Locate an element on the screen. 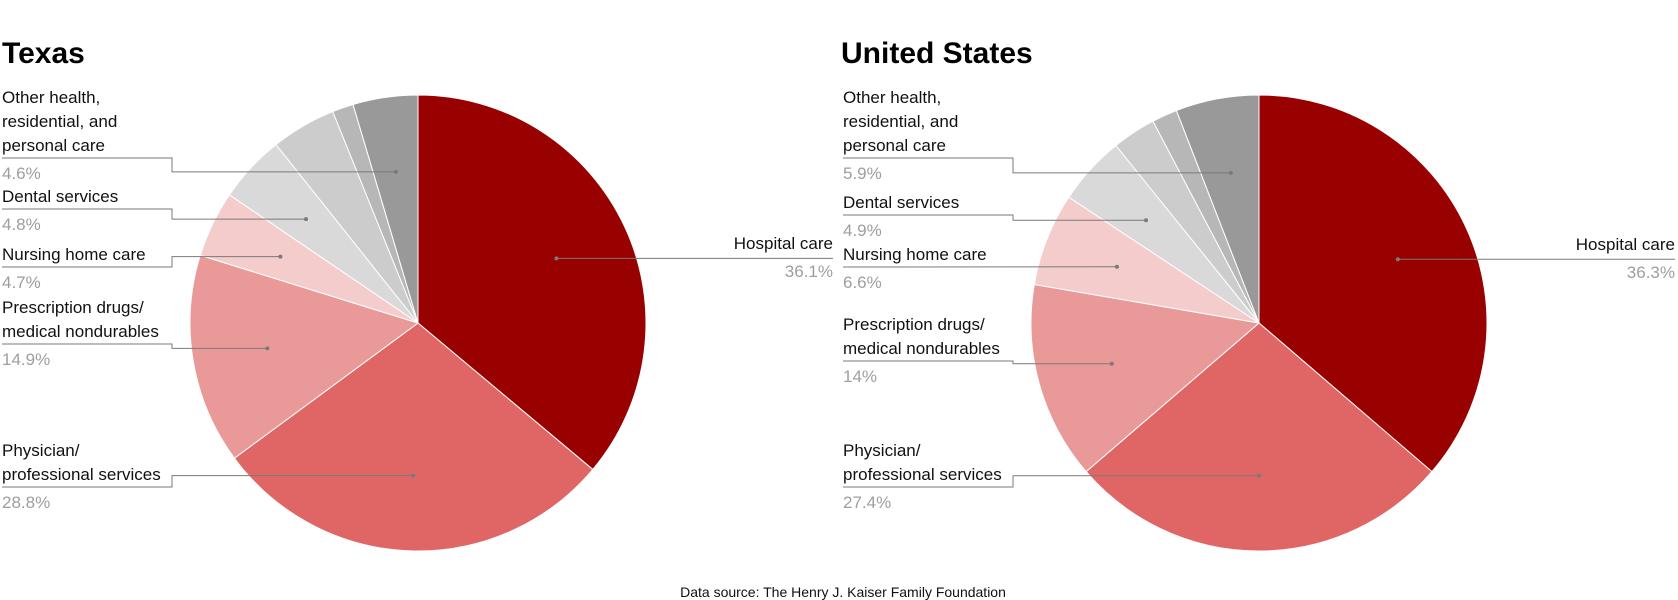 Image resolution: width=1678 pixels, height=600 pixels. texas-slice-prescription-drugs-medical-nondurables is located at coordinates (304, 356).